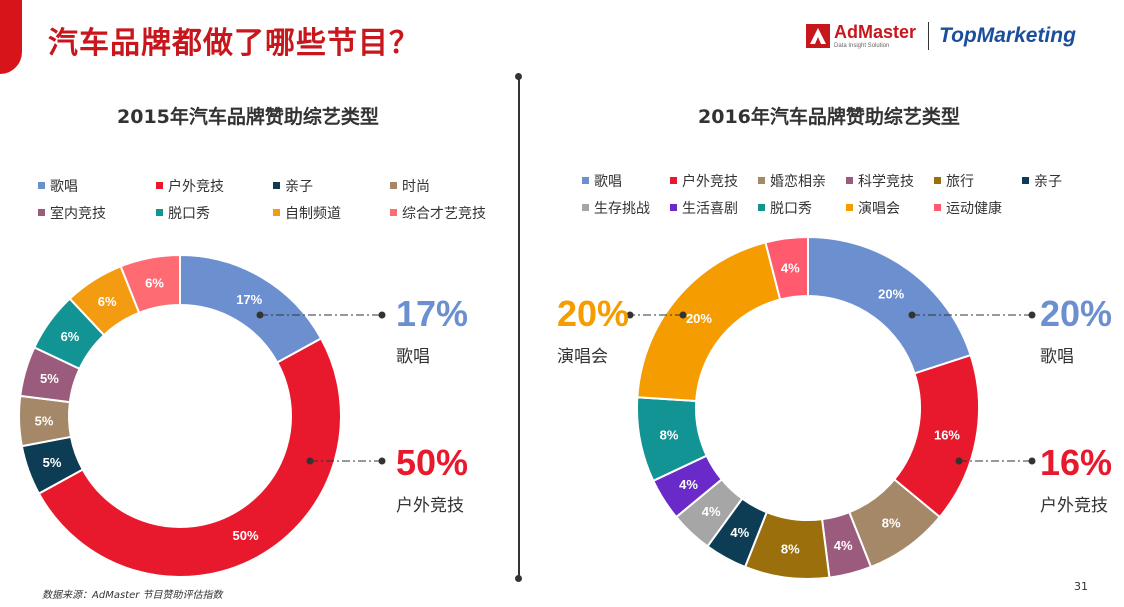  I want to click on divider-dot-bottom, so click(518, 578).